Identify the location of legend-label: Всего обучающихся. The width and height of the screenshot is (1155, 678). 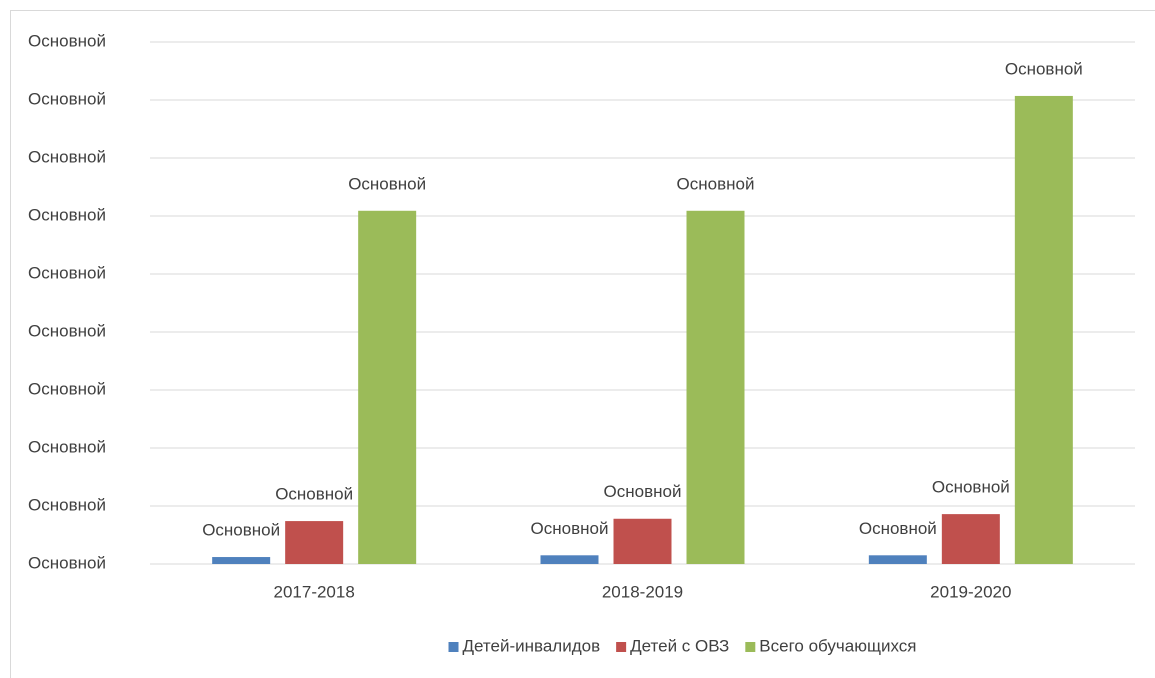
(837, 645).